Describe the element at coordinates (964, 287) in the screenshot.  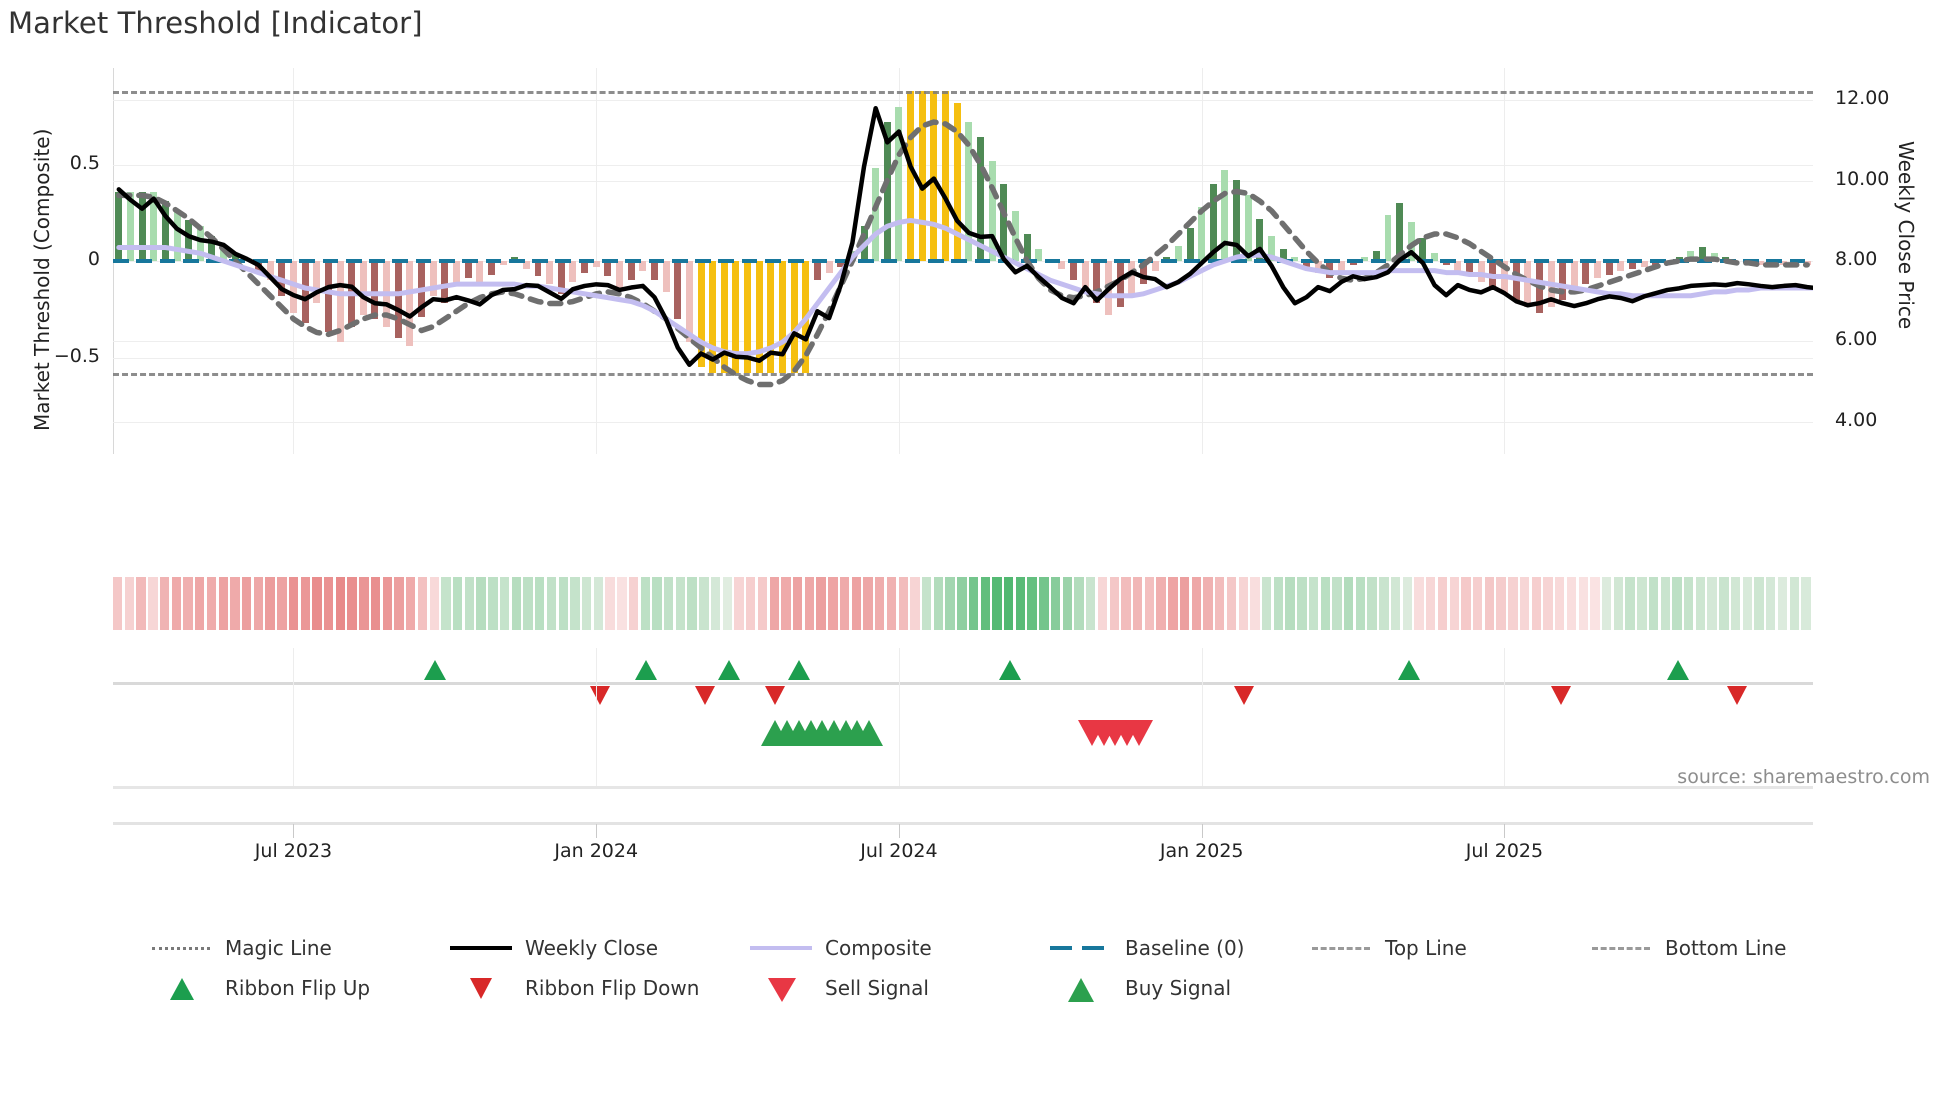
I see `composite-line-series` at that location.